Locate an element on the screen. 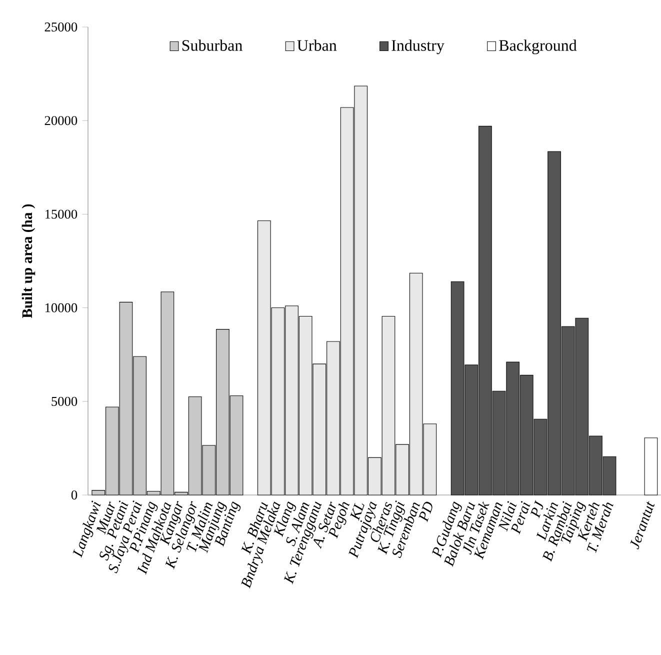  legend-label: Urban is located at coordinates (317, 45).